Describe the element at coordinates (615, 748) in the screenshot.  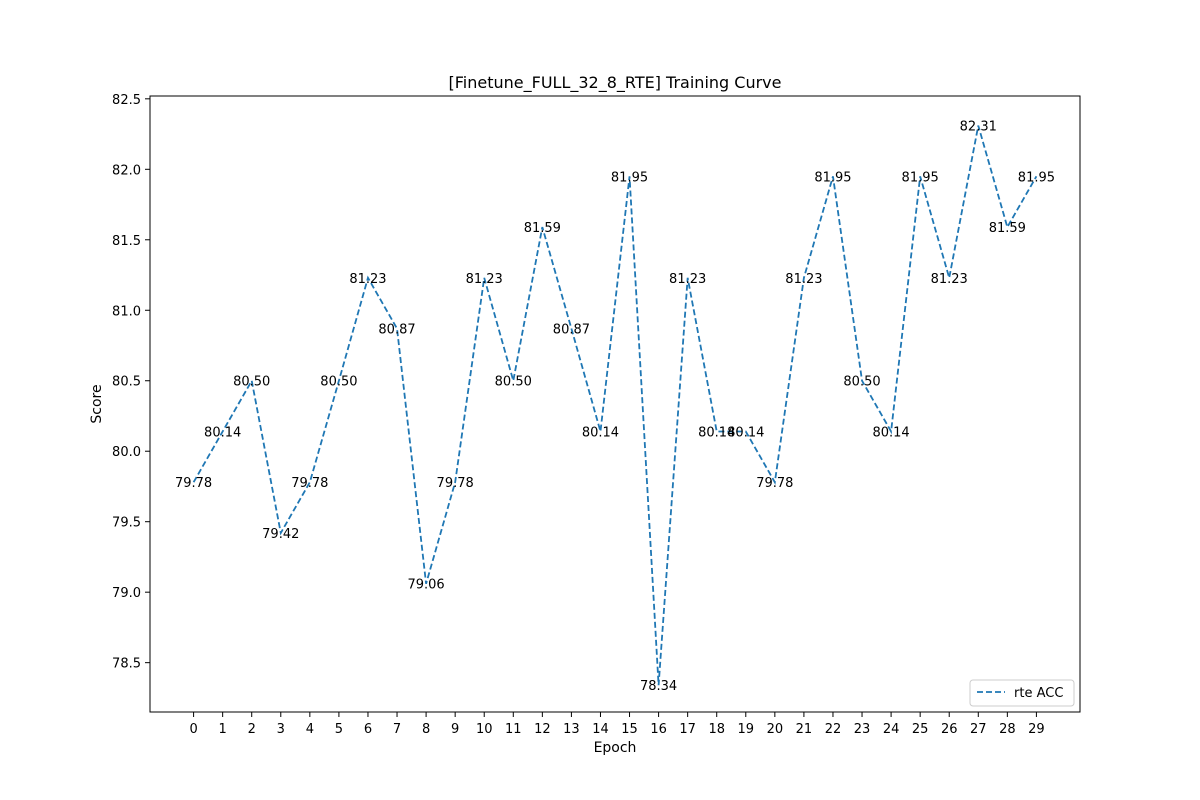
I see `x-axis-label: Epoch` at that location.